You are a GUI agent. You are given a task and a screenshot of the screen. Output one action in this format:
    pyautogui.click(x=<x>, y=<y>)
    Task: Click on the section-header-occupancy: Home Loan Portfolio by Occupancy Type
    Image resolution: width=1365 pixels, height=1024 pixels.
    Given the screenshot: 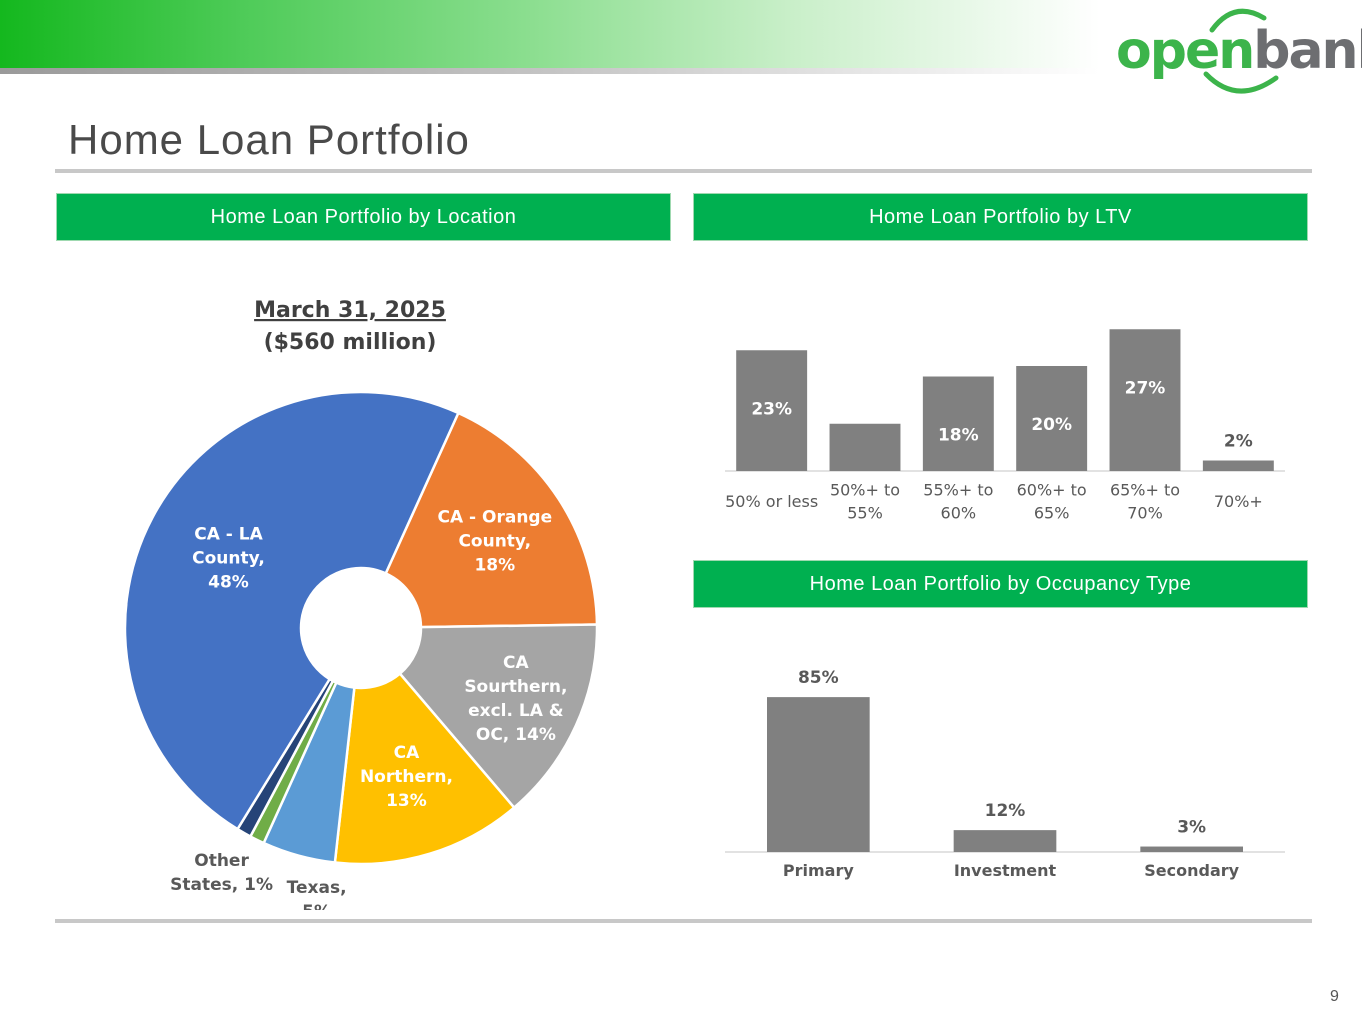 What is the action you would take?
    pyautogui.click(x=1000, y=584)
    